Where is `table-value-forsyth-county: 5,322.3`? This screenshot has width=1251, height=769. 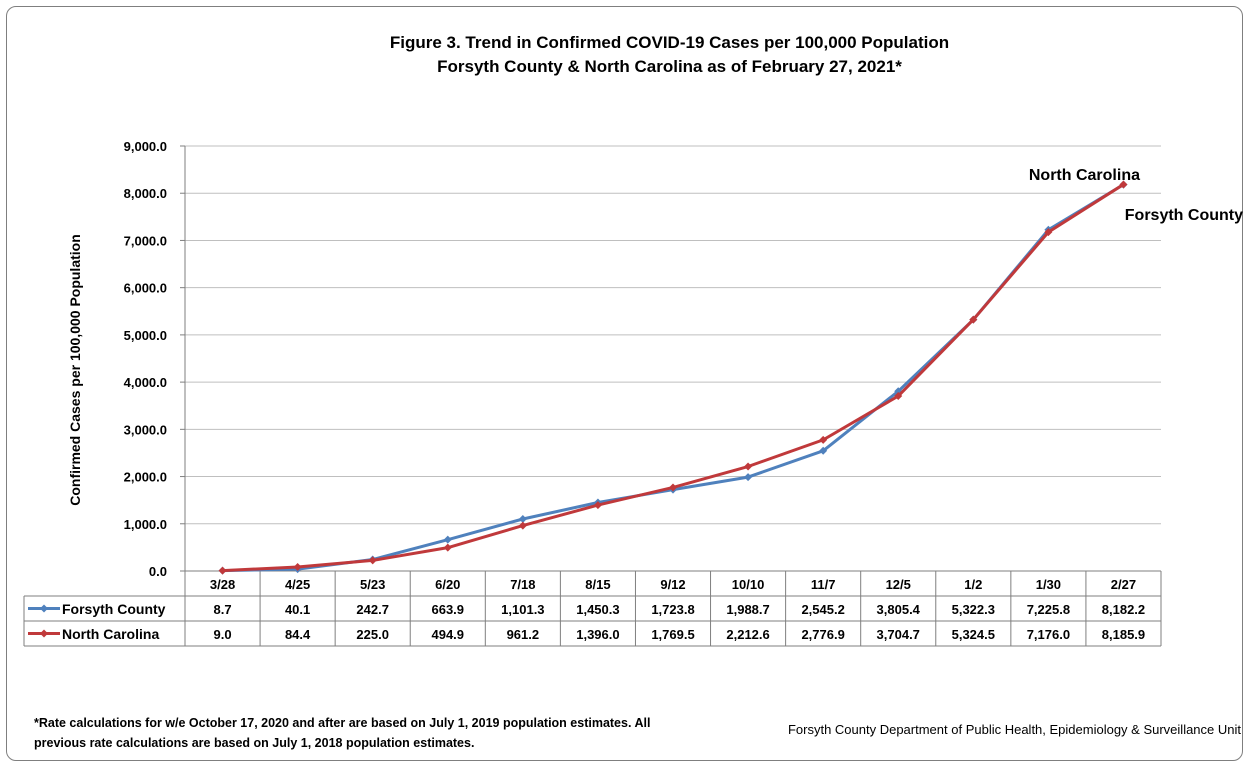
table-value-forsyth-county: 5,322.3 is located at coordinates (973, 609).